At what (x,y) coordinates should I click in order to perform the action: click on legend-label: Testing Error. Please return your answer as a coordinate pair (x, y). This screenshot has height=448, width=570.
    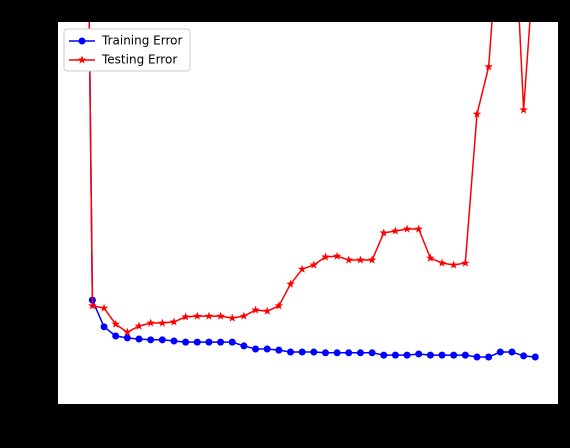
    Looking at the image, I should click on (139, 60).